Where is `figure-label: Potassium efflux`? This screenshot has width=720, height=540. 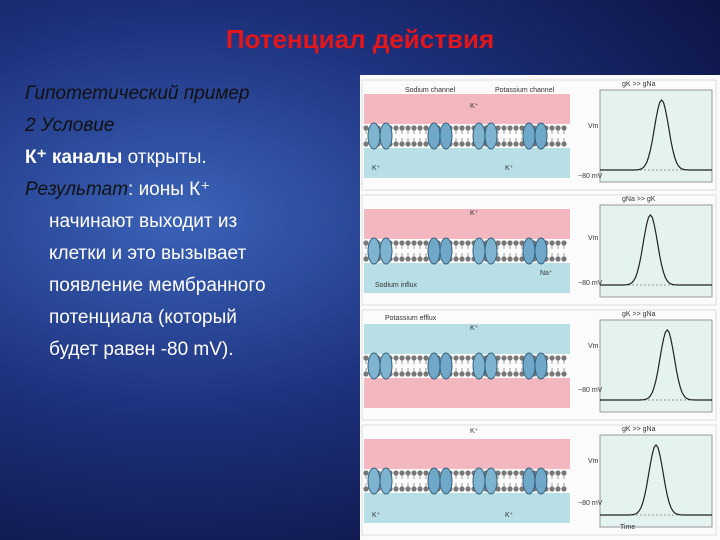
figure-label: Potassium efflux is located at coordinates (411, 318).